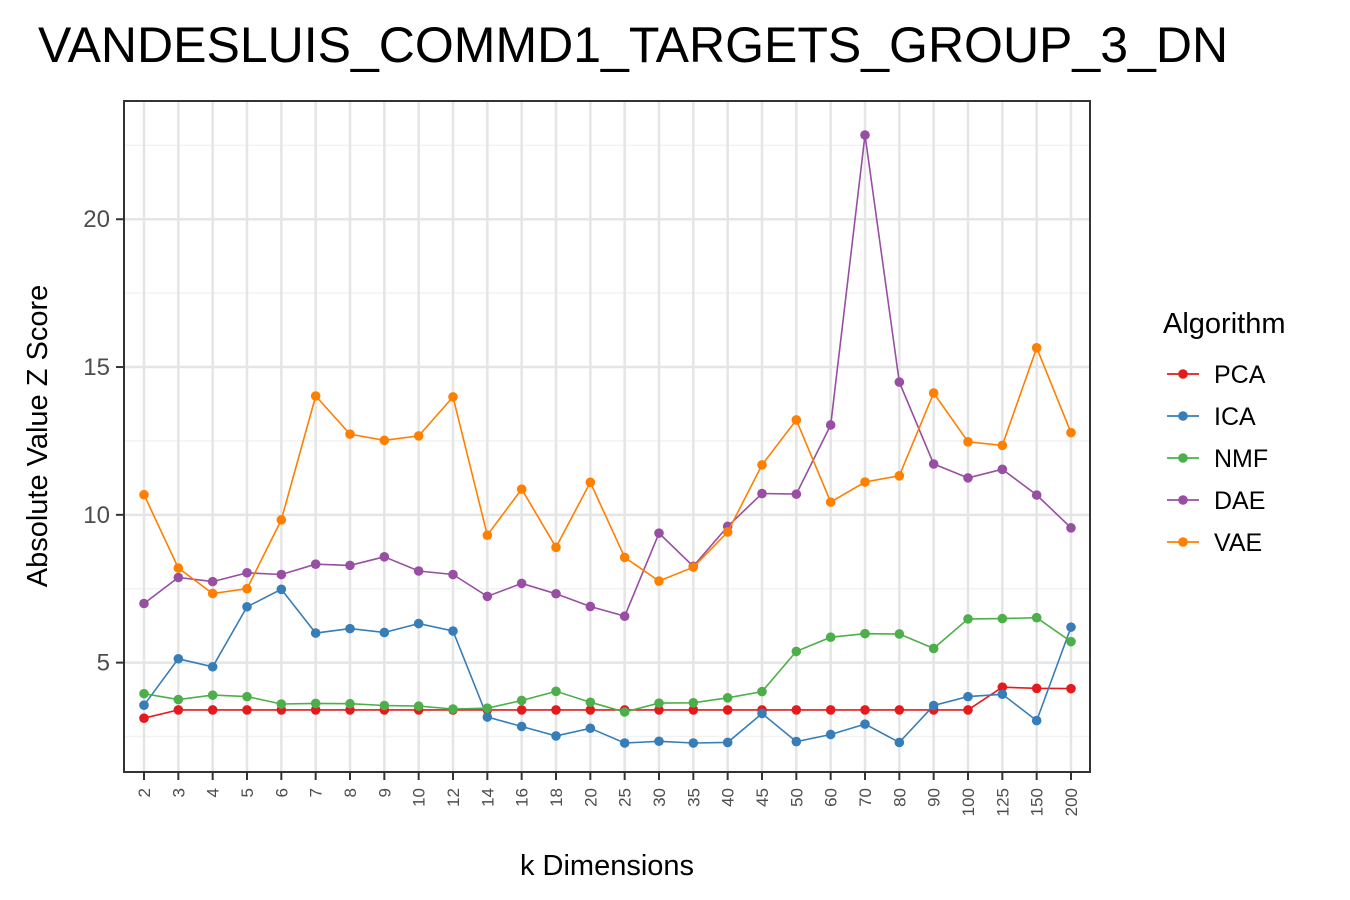  I want to click on legend-label: ICA, so click(1235, 417).